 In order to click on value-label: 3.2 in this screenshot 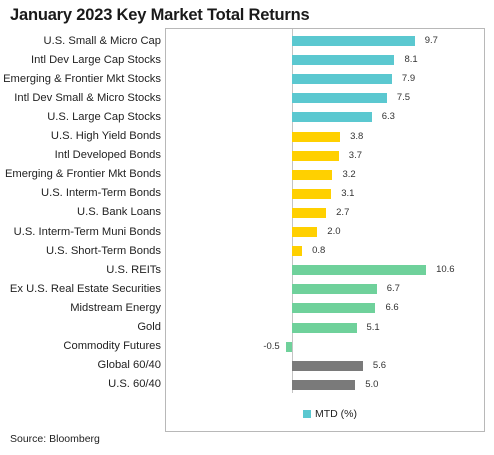, I will do `click(349, 174)`.